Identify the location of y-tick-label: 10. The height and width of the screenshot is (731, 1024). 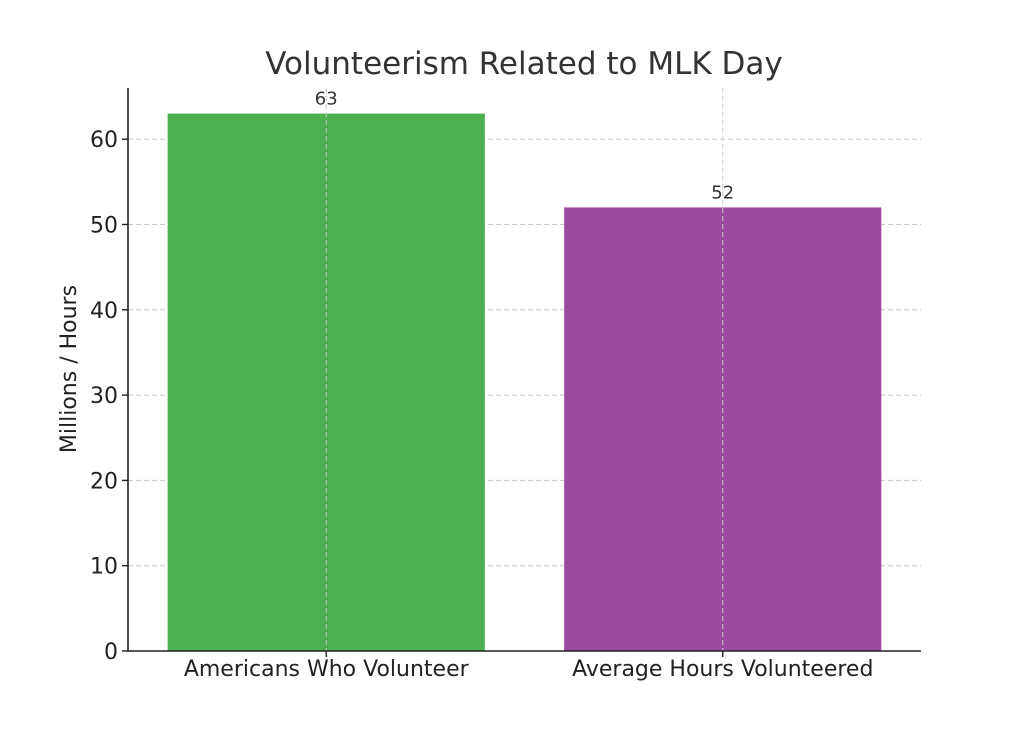
(104, 567).